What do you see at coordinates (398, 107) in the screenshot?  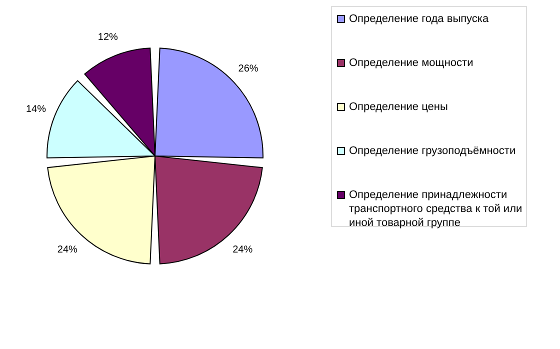 I see `legend-label: Определение цены` at bounding box center [398, 107].